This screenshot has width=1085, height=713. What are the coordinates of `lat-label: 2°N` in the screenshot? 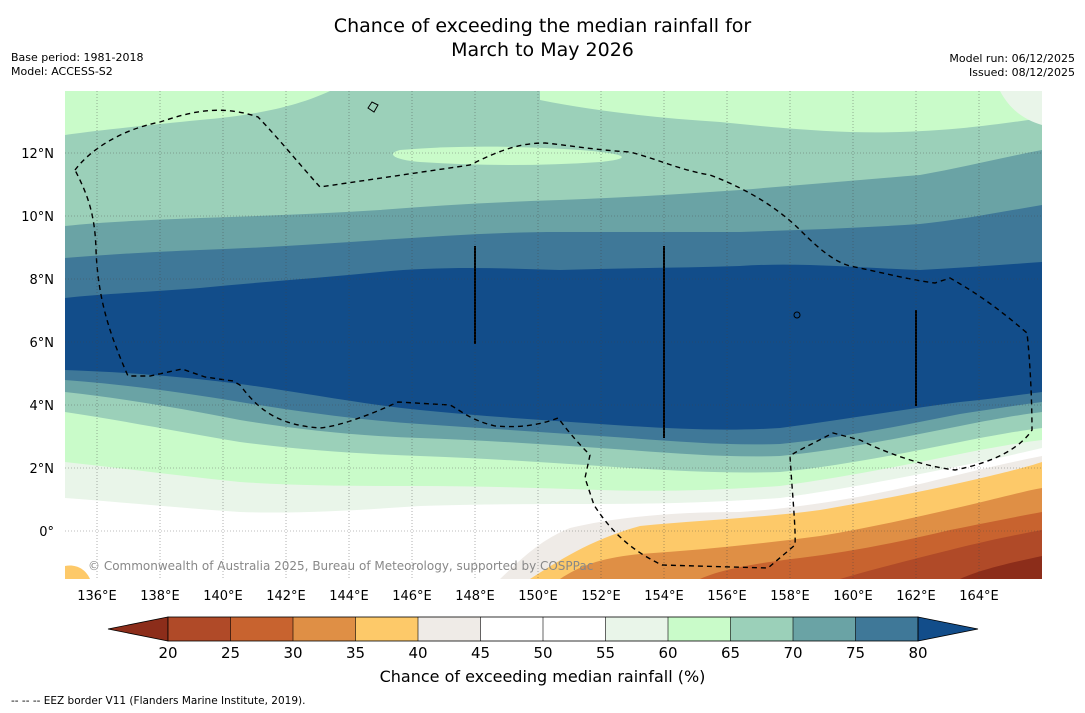 It's located at (42, 469).